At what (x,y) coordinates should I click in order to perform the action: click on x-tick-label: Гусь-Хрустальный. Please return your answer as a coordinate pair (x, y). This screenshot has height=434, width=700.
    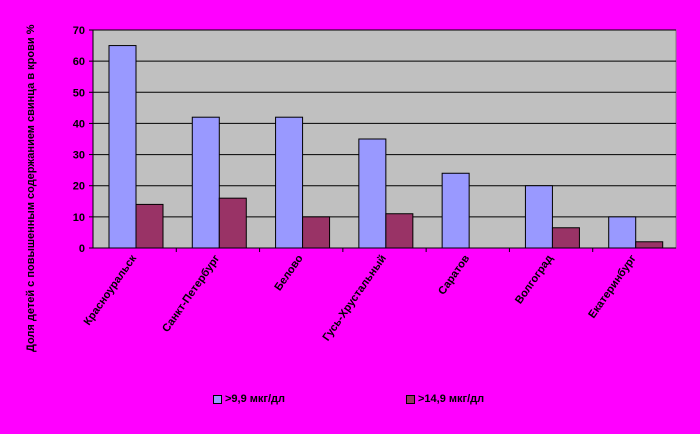
    Looking at the image, I should click on (355, 298).